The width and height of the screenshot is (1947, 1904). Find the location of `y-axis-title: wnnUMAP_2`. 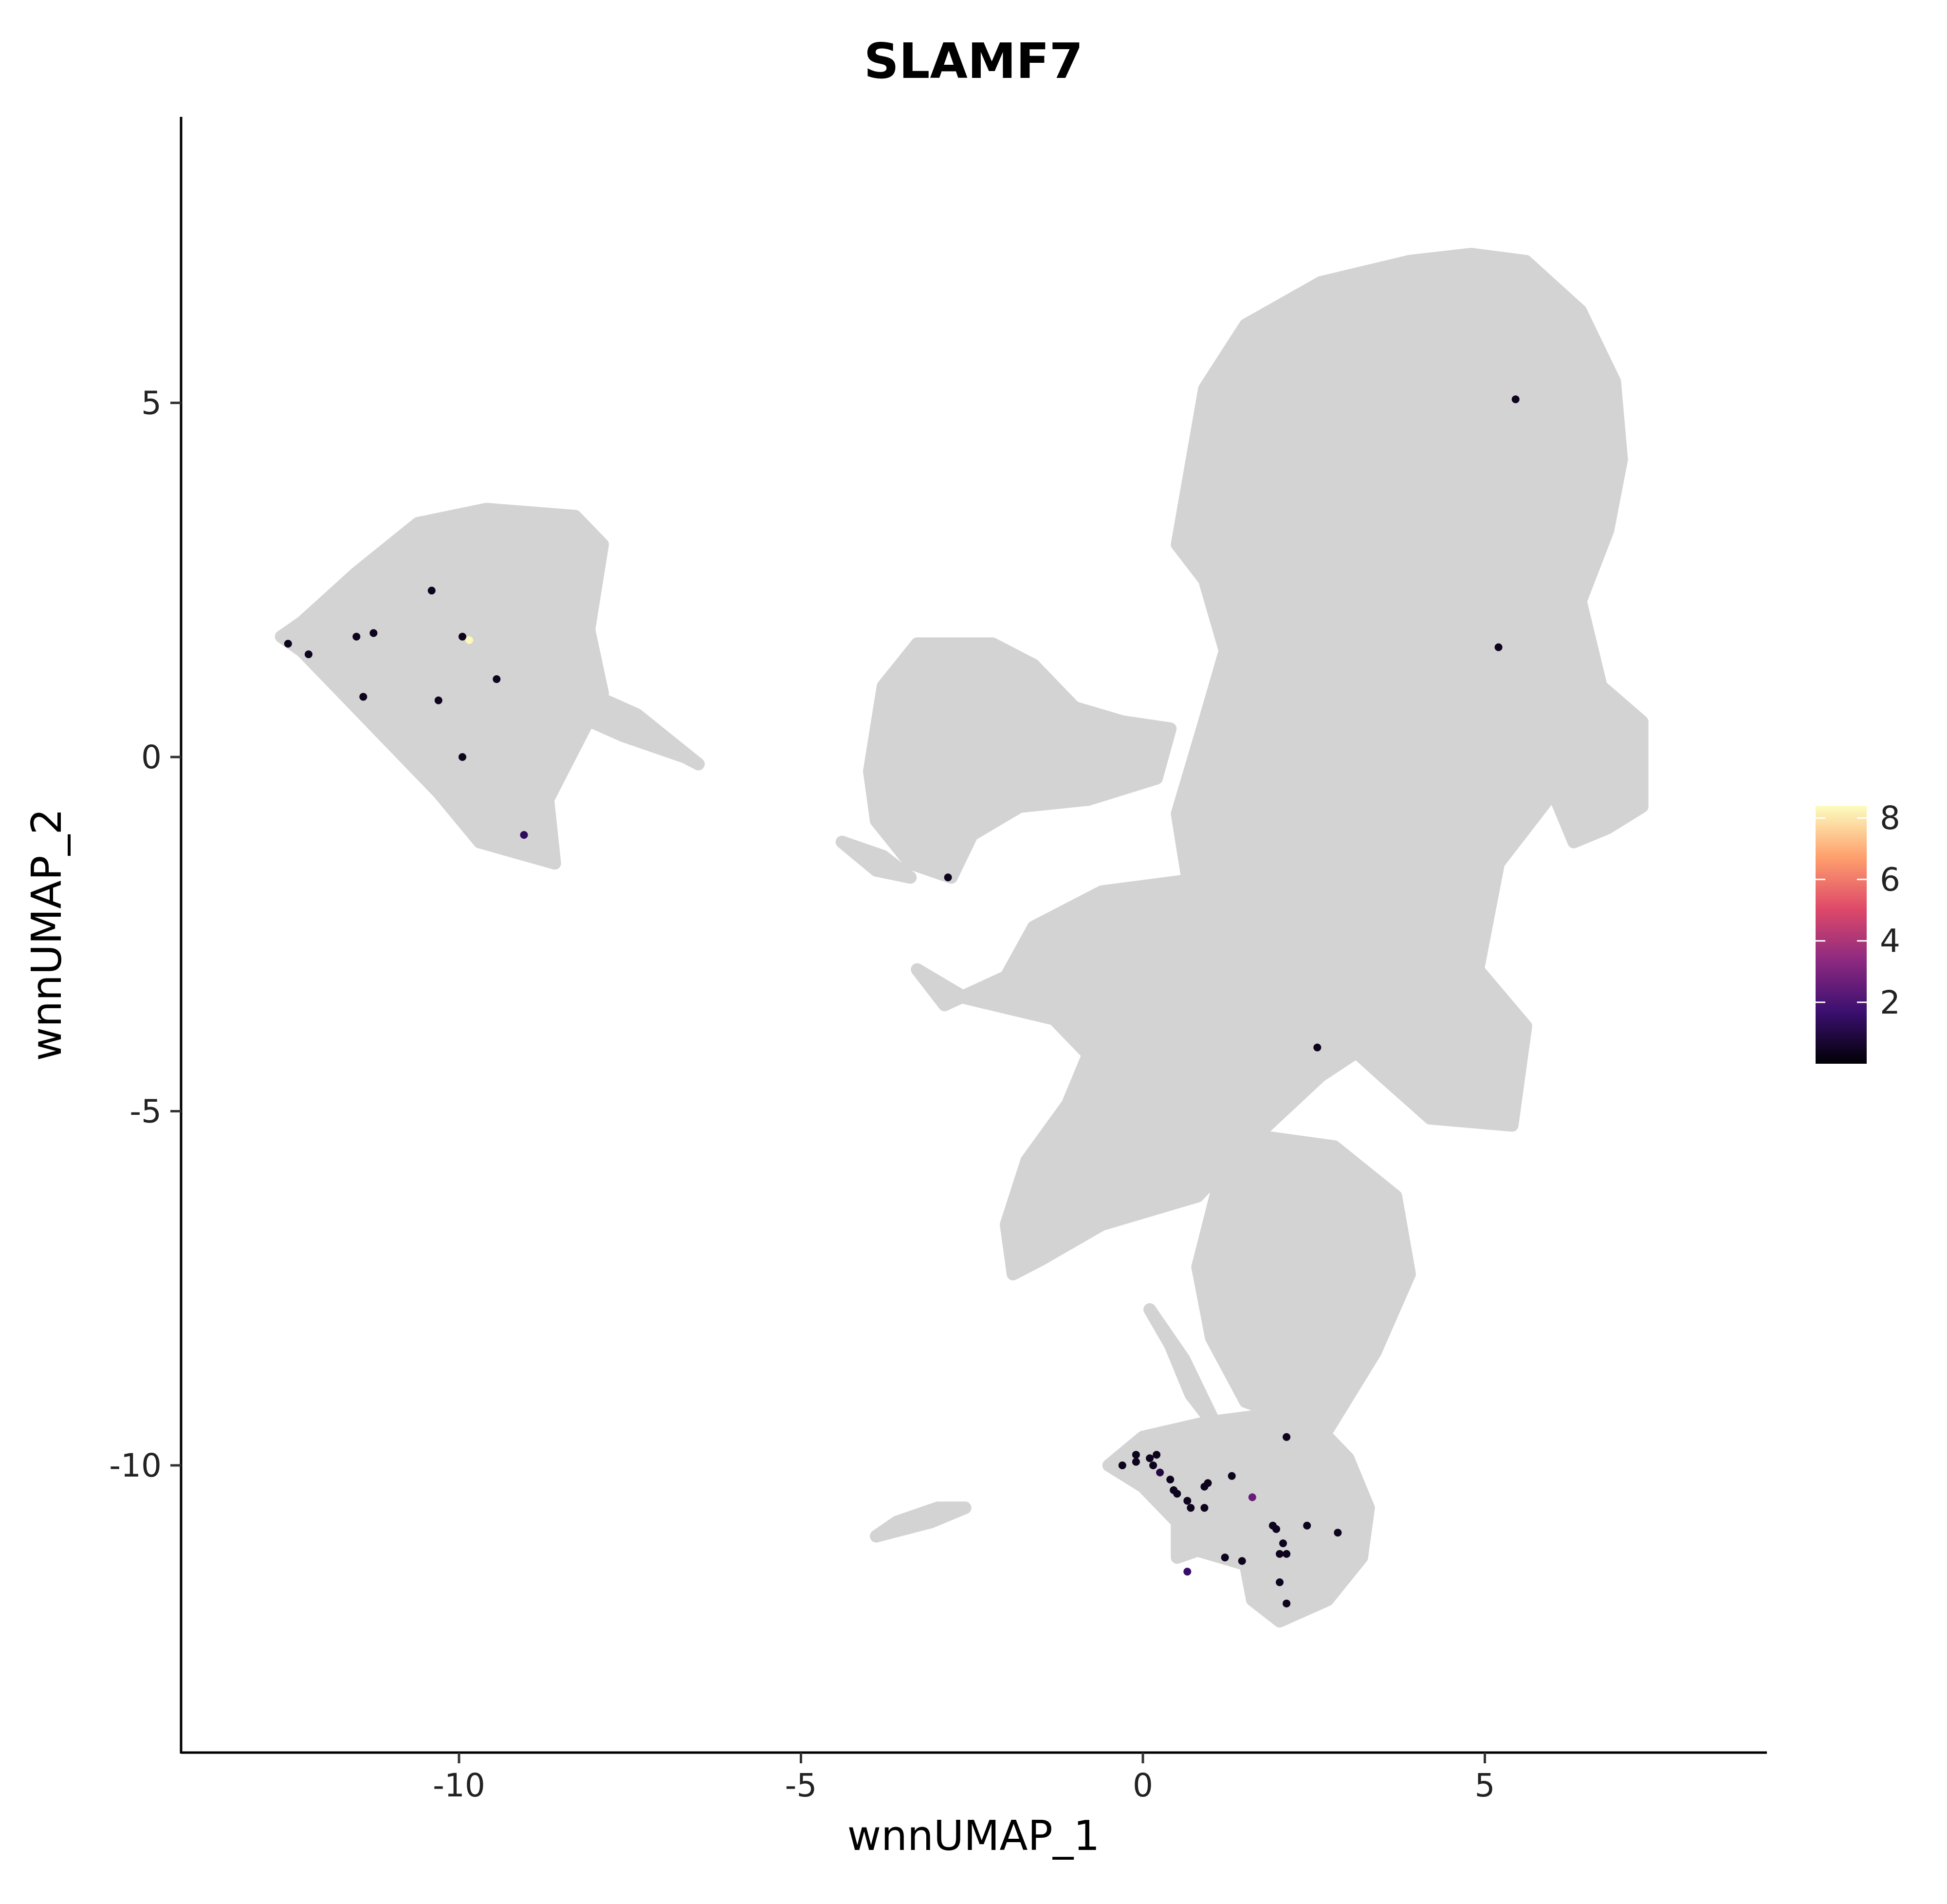

y-axis-title: wnnUMAP_2 is located at coordinates (47, 935).